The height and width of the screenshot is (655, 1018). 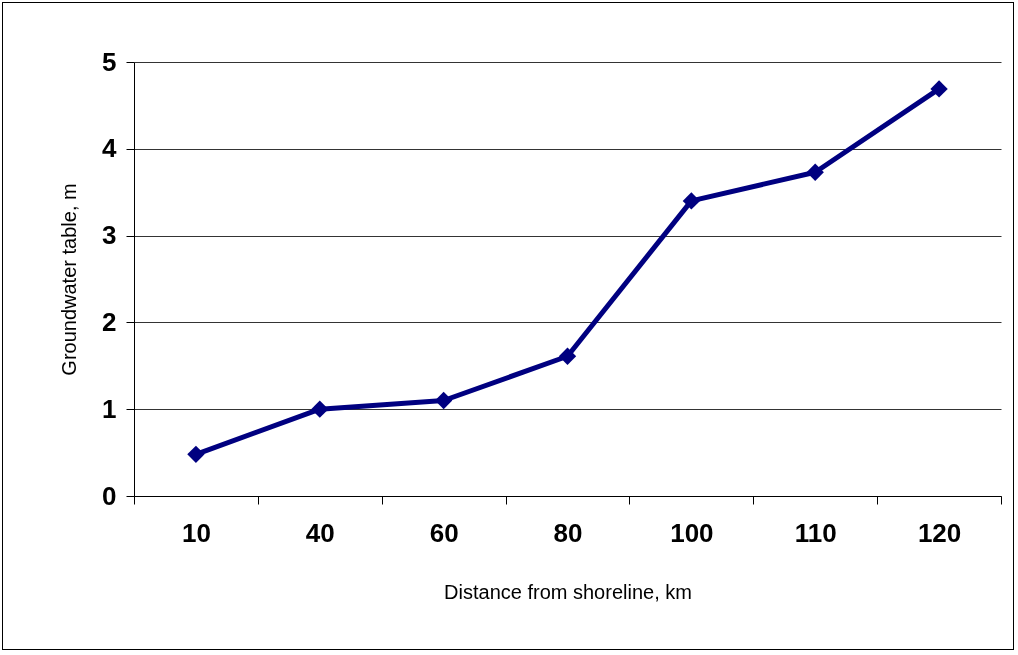 What do you see at coordinates (109, 495) in the screenshot?
I see `y-tick-label: 0` at bounding box center [109, 495].